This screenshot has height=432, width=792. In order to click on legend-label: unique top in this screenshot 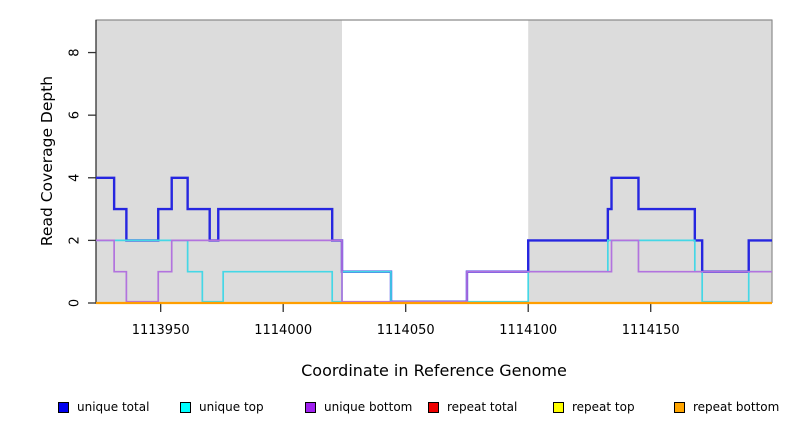, I will do `click(231, 407)`.